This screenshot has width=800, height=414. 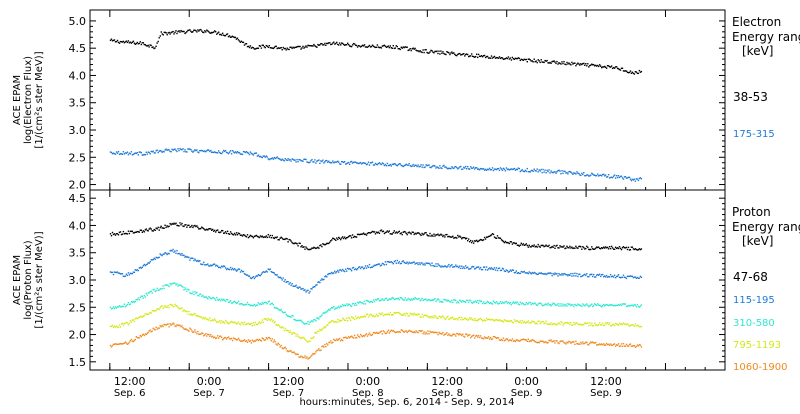 What do you see at coordinates (130, 393) in the screenshot?
I see `x-tick-date-label: Sep. 6` at bounding box center [130, 393].